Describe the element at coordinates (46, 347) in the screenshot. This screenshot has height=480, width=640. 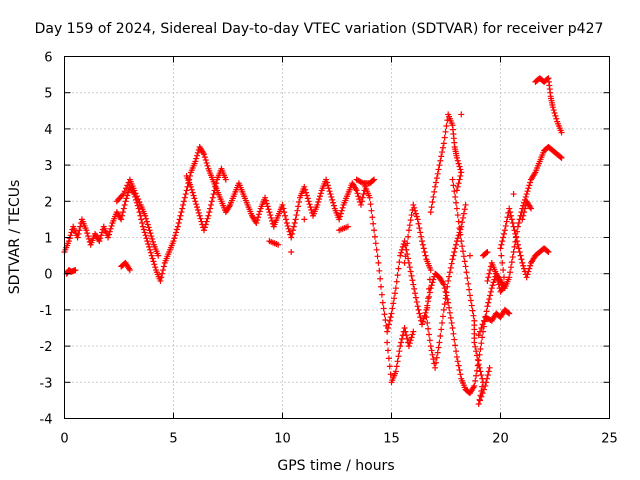
I see `y-tick-label: -2` at that location.